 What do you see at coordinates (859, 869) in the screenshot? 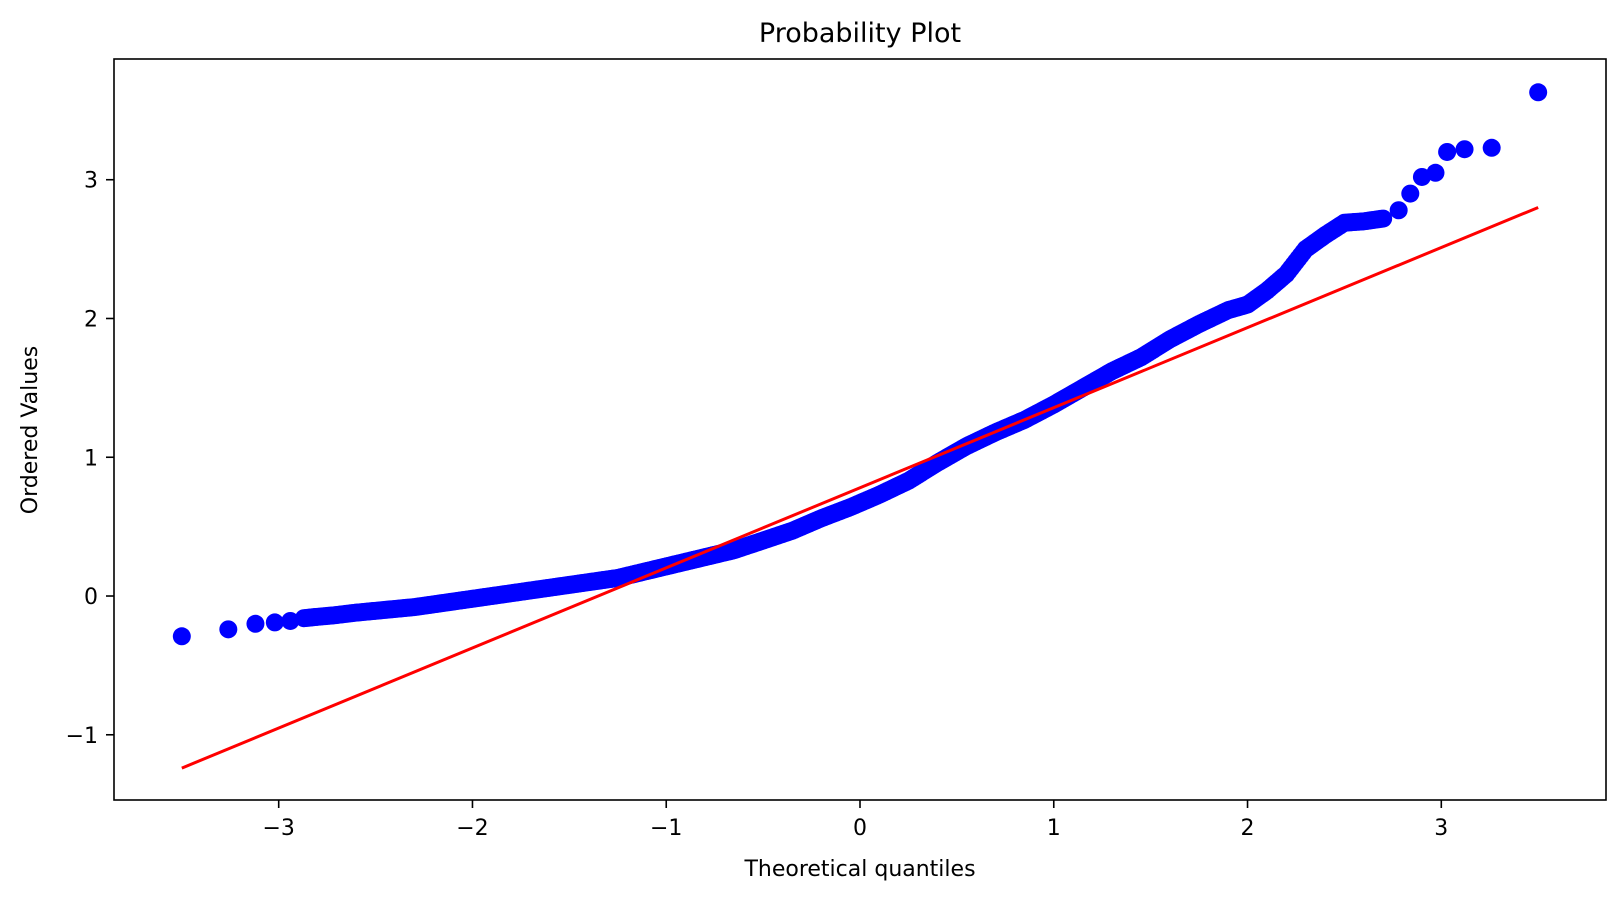
I see `x-axis-label: Theoretical quantiles` at bounding box center [859, 869].